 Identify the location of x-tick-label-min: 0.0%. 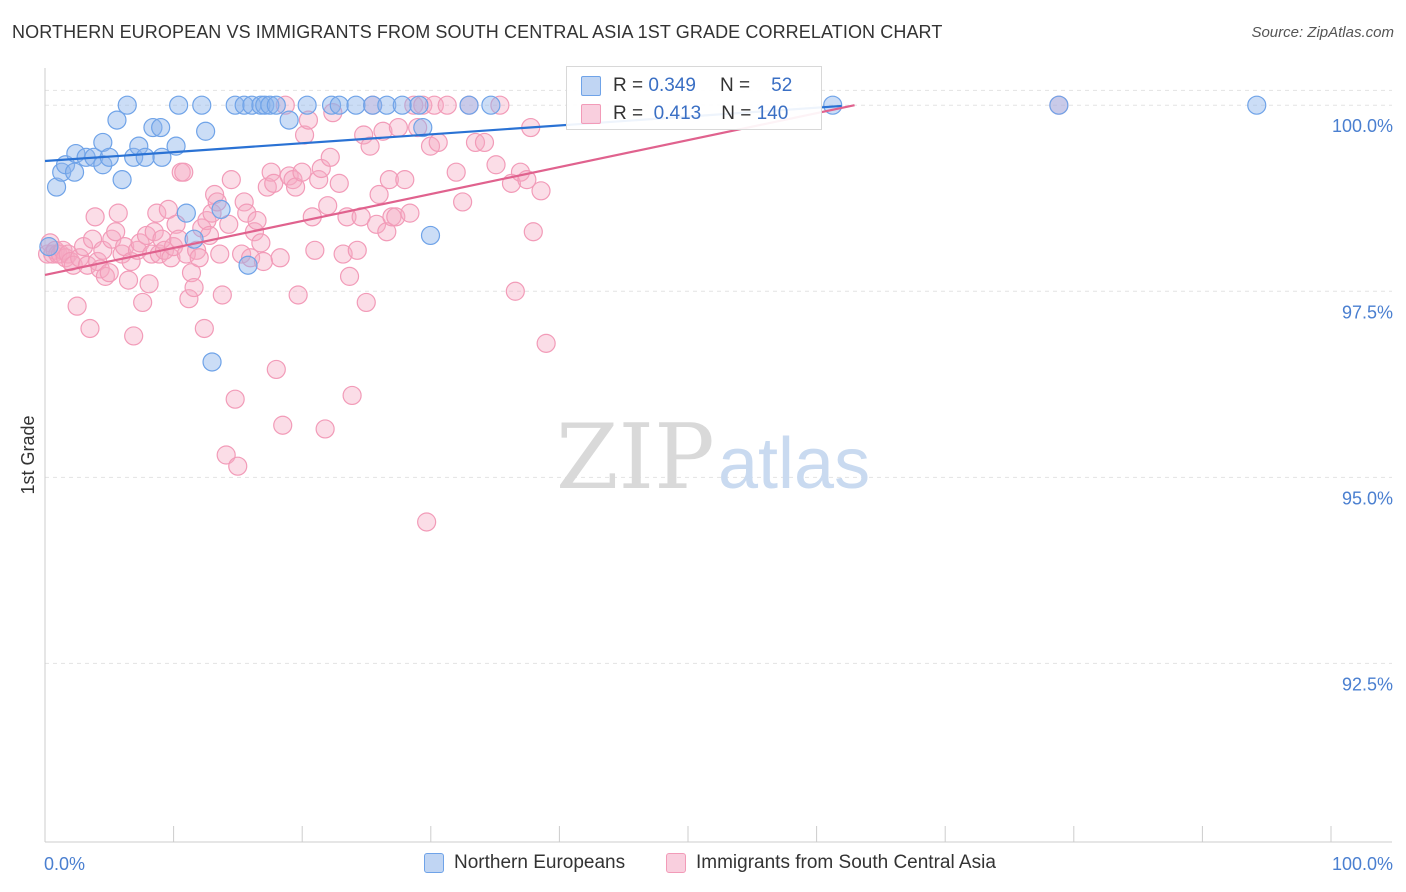
(64, 864).